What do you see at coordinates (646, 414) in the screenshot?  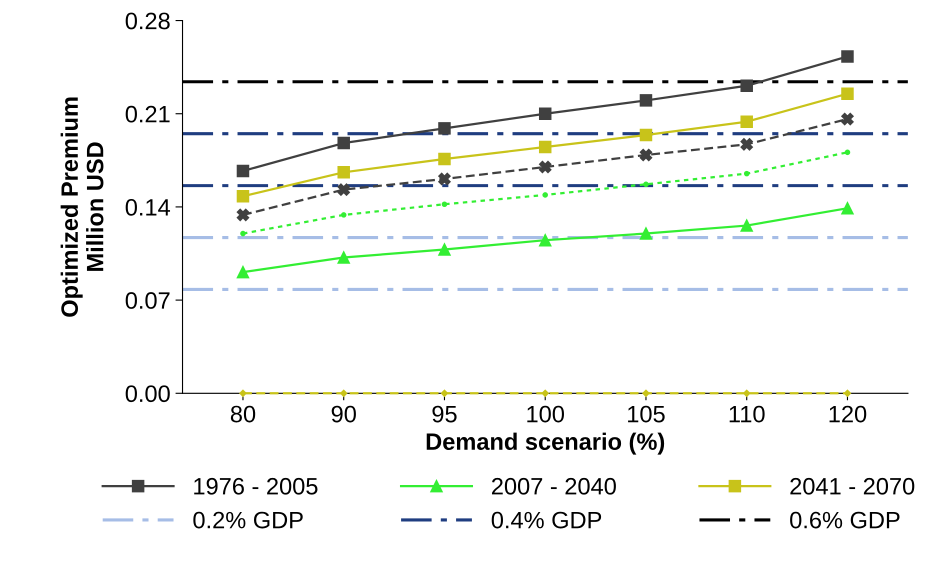 I see `x-tick-label: 105` at bounding box center [646, 414].